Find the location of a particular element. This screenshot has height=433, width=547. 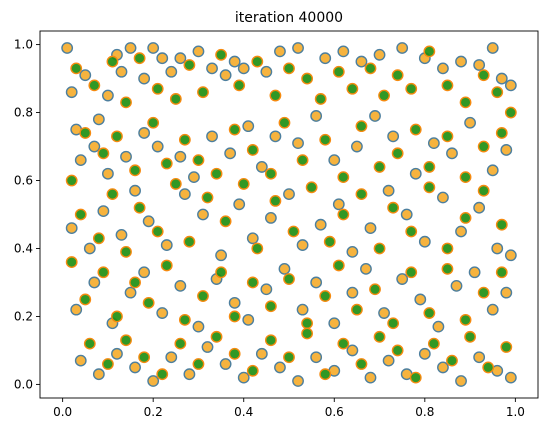

x-tick-label-1: 0.2 is located at coordinates (153, 412).